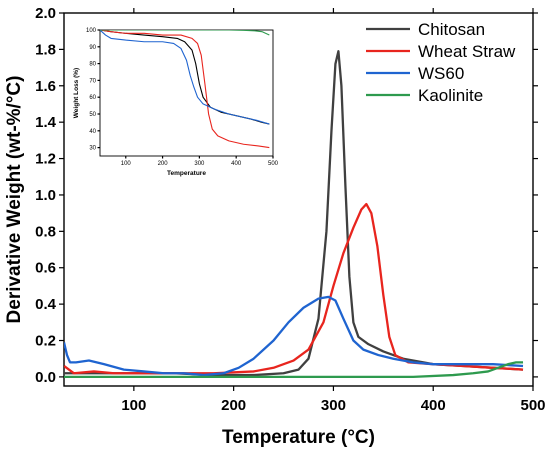 The height and width of the screenshot is (458, 550). Describe the element at coordinates (532, 405) in the screenshot. I see `x-tick-label: 500` at that location.